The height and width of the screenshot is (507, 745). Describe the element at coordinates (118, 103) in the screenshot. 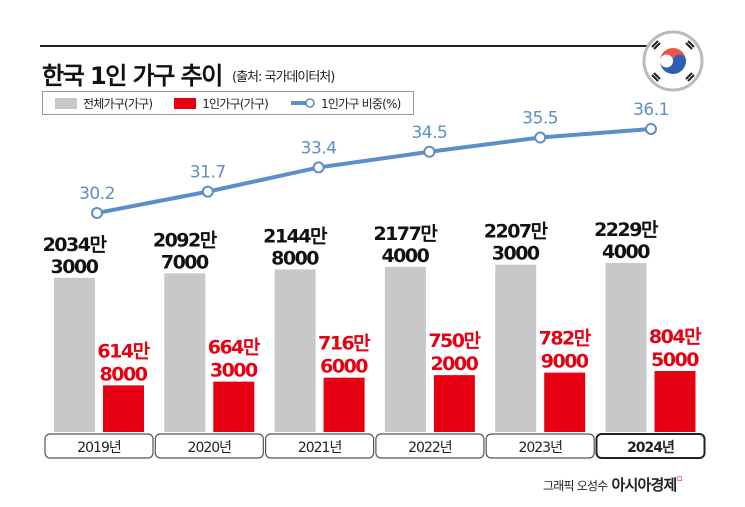

I see `legend-label: 전체가구(가구)` at that location.